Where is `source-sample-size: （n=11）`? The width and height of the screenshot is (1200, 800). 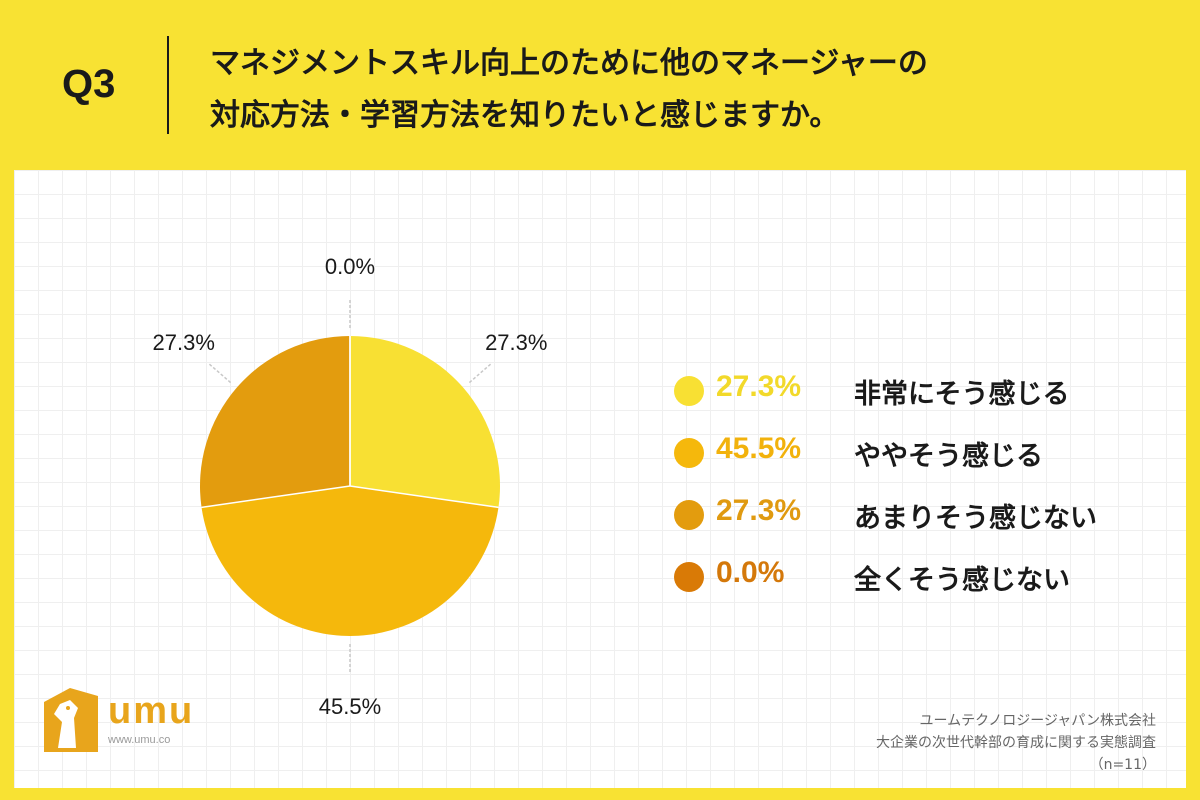 source-sample-size: （n=11） is located at coordinates (1122, 765).